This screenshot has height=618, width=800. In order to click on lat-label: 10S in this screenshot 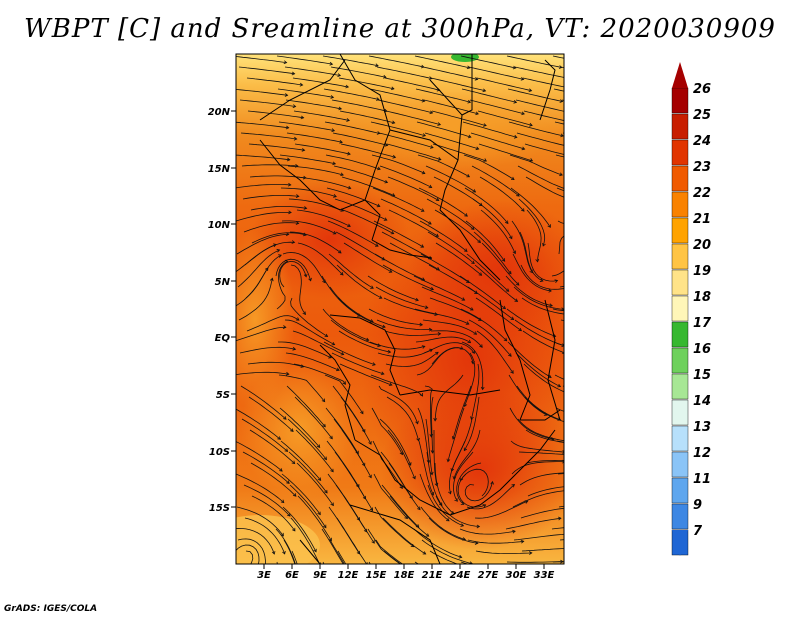, I will do `click(219, 452)`.